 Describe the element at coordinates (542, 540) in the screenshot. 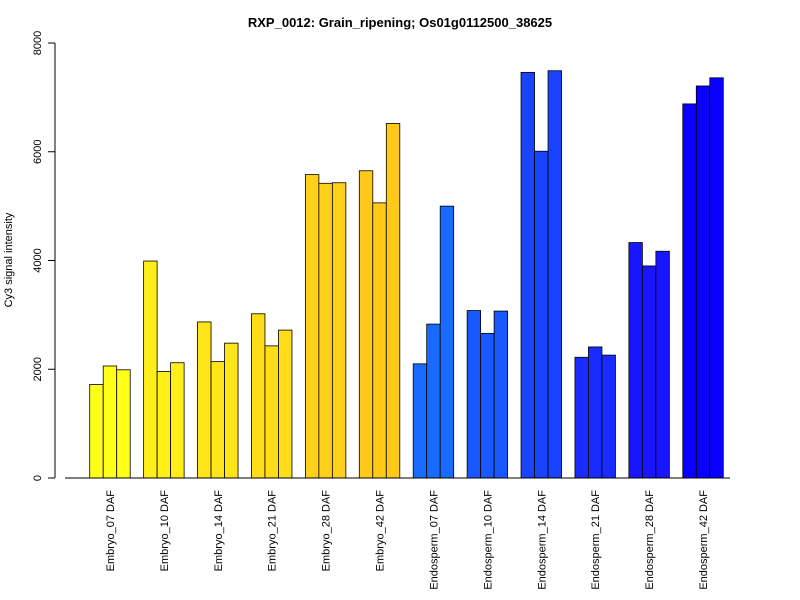

I see `x-tick-label: Endosperm_14 DAF` at that location.